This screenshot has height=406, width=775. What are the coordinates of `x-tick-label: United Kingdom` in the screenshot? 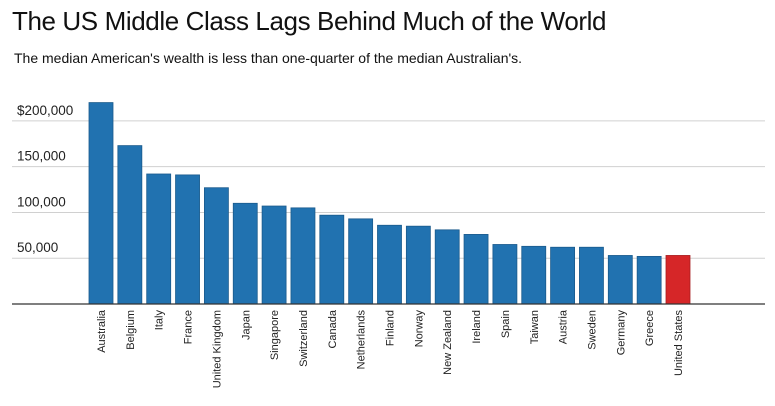 It's located at (217, 349).